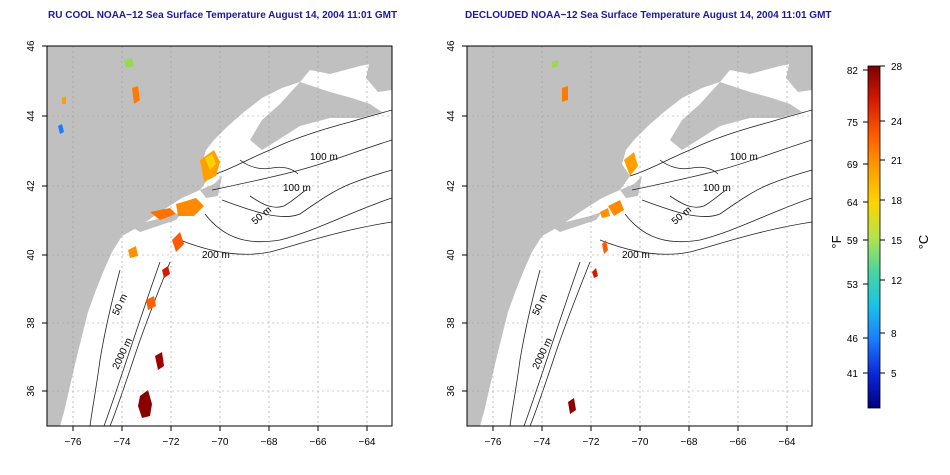  Describe the element at coordinates (897, 281) in the screenshot. I see `celsius-tick-label: 12` at that location.